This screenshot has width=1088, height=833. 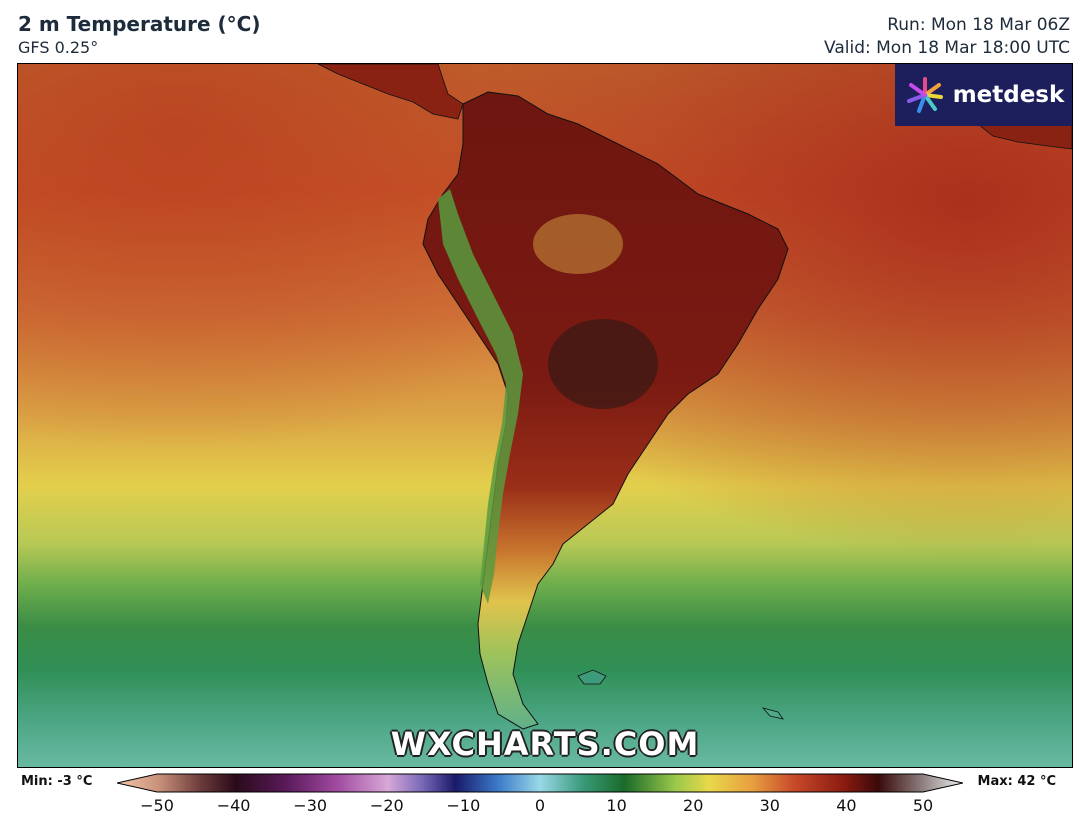 I want to click on andes-cool-band, so click(x=480, y=396).